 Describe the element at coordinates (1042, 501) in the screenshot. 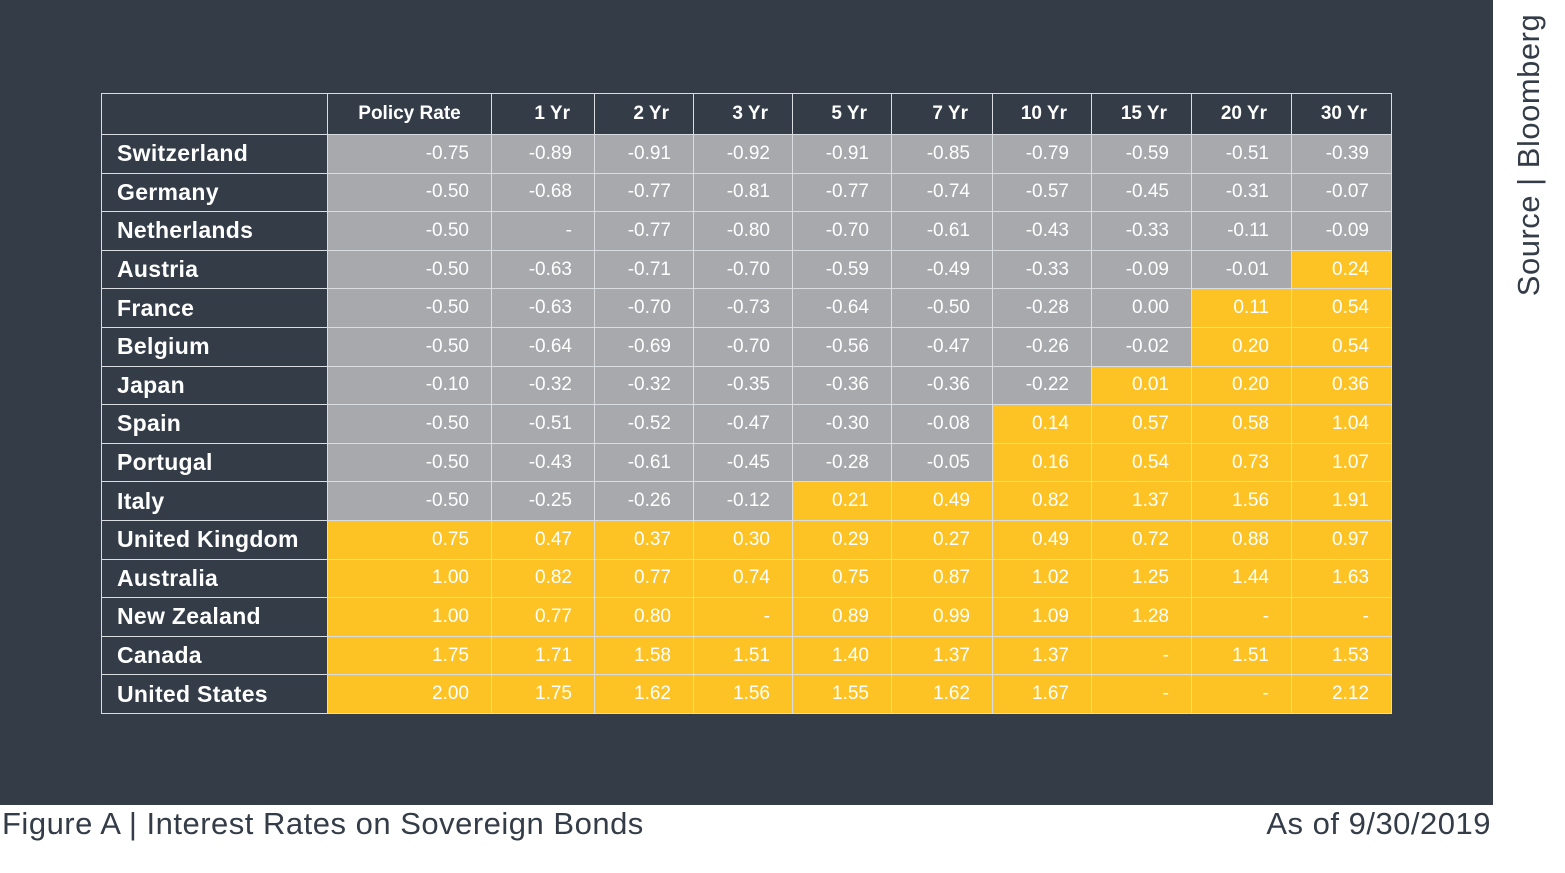

I see `rate-cell: 0.82` at that location.